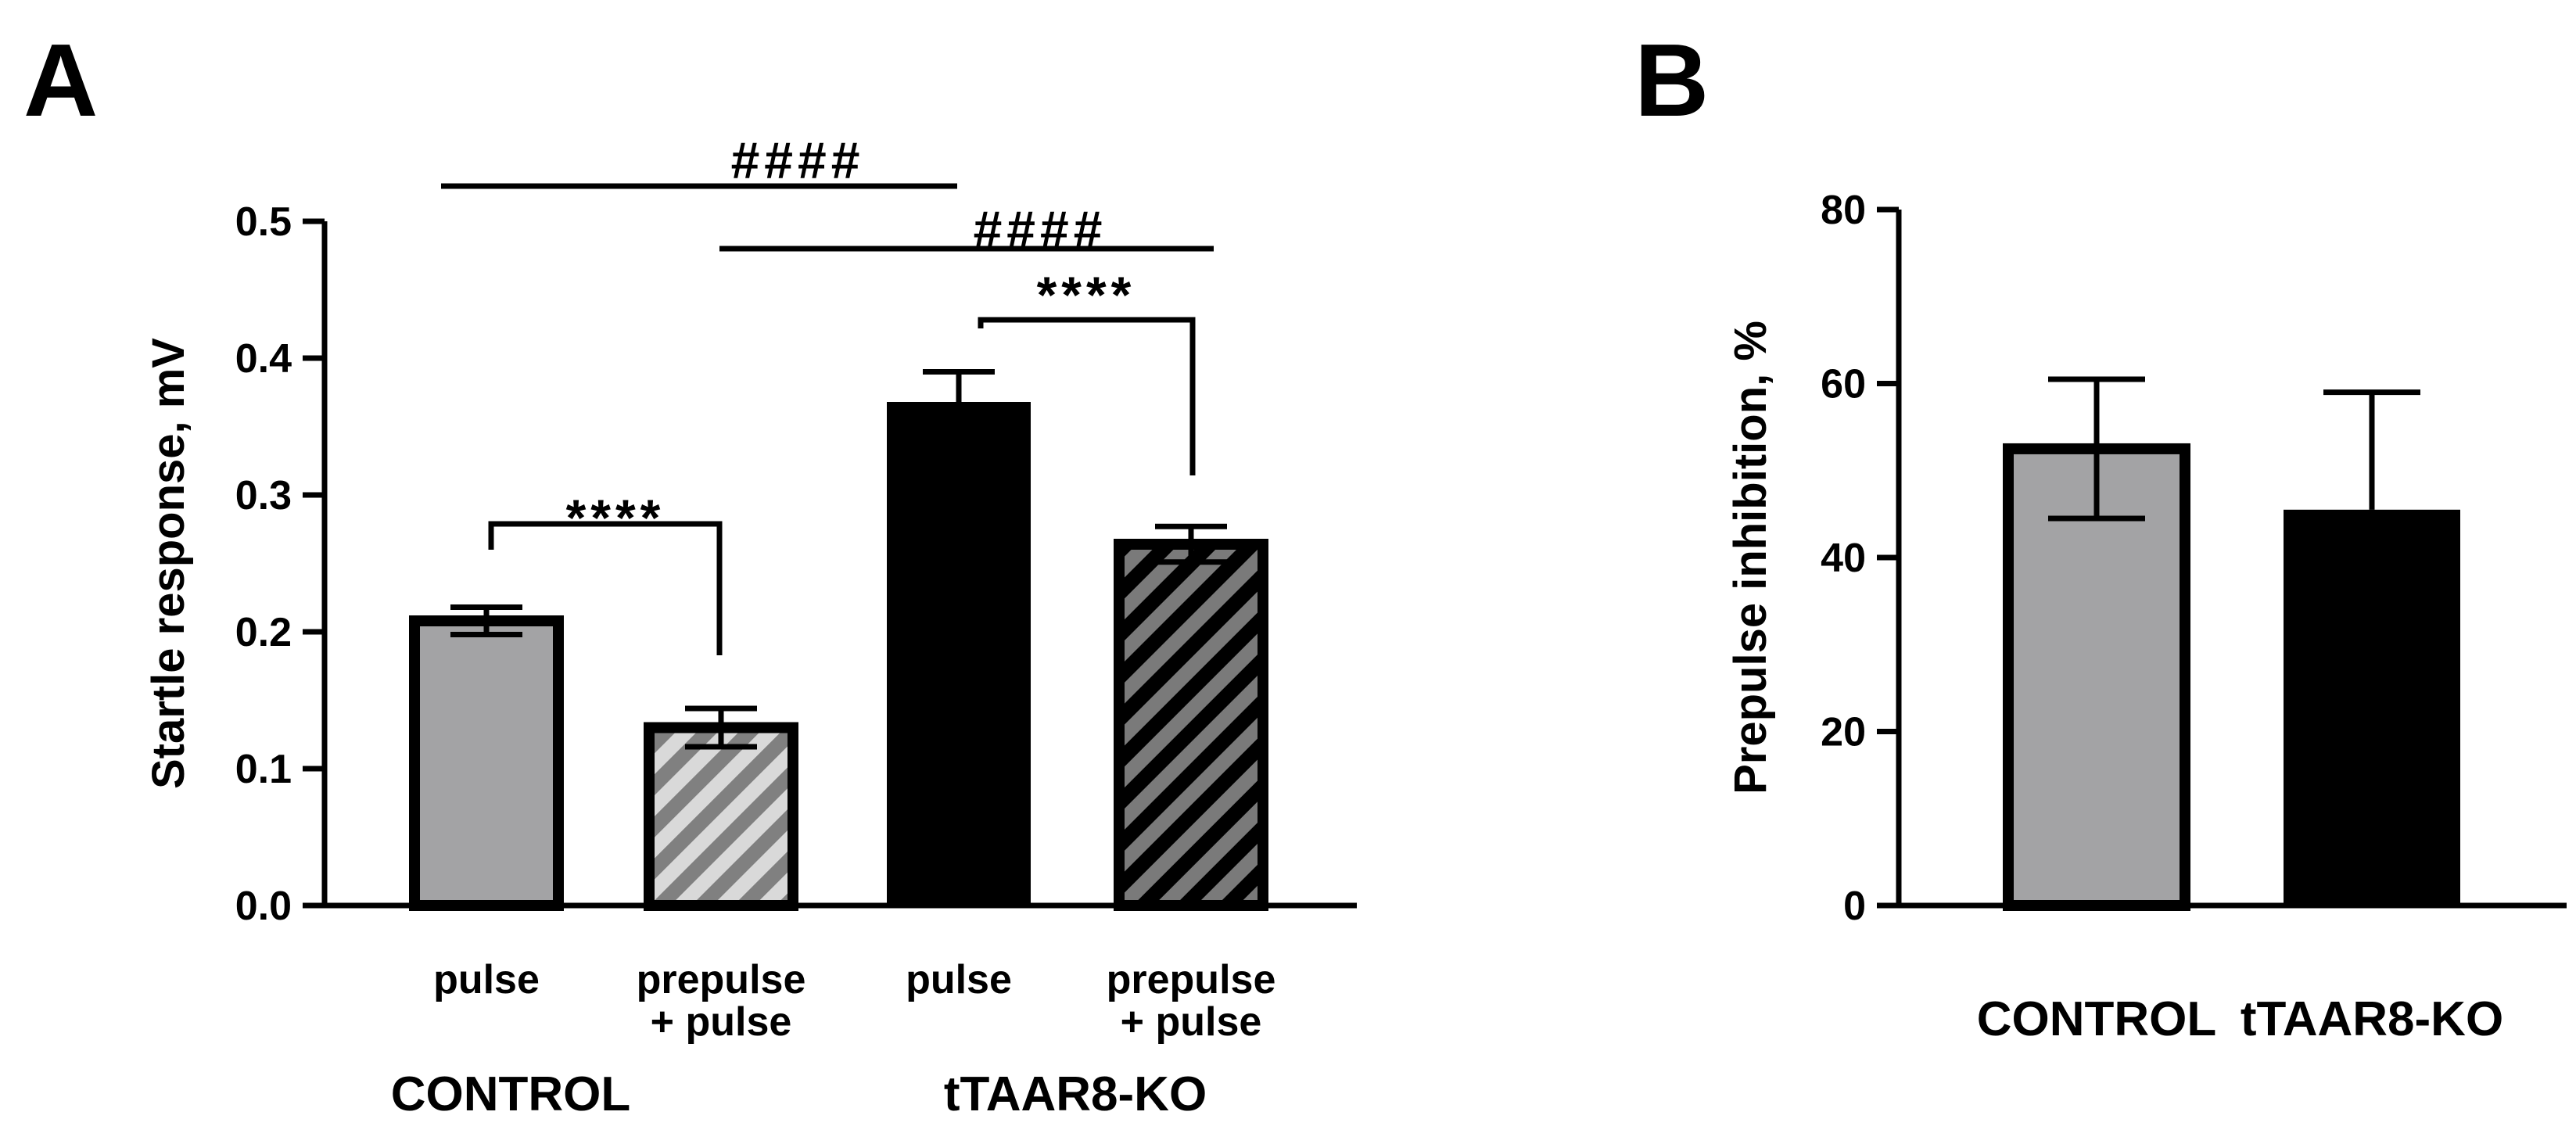 The width and height of the screenshot is (2576, 1144). What do you see at coordinates (1854, 906) in the screenshot?
I see `y-tick-label: 0` at bounding box center [1854, 906].